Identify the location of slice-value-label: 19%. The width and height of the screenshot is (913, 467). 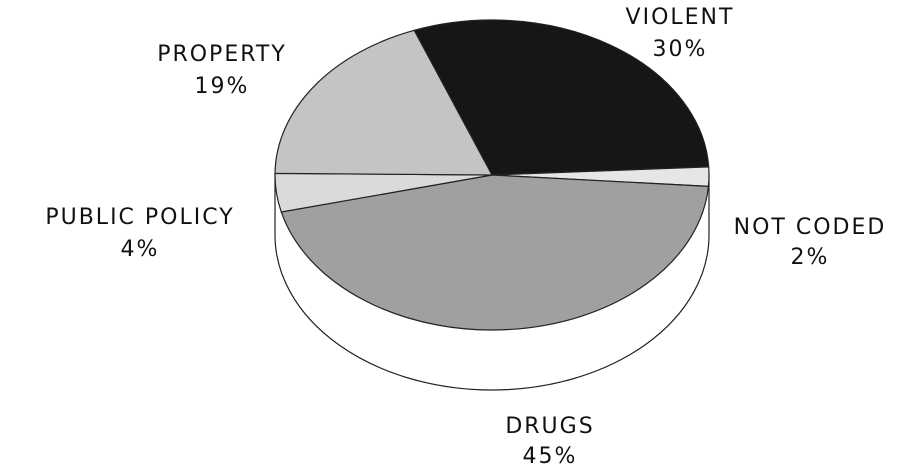
(222, 86).